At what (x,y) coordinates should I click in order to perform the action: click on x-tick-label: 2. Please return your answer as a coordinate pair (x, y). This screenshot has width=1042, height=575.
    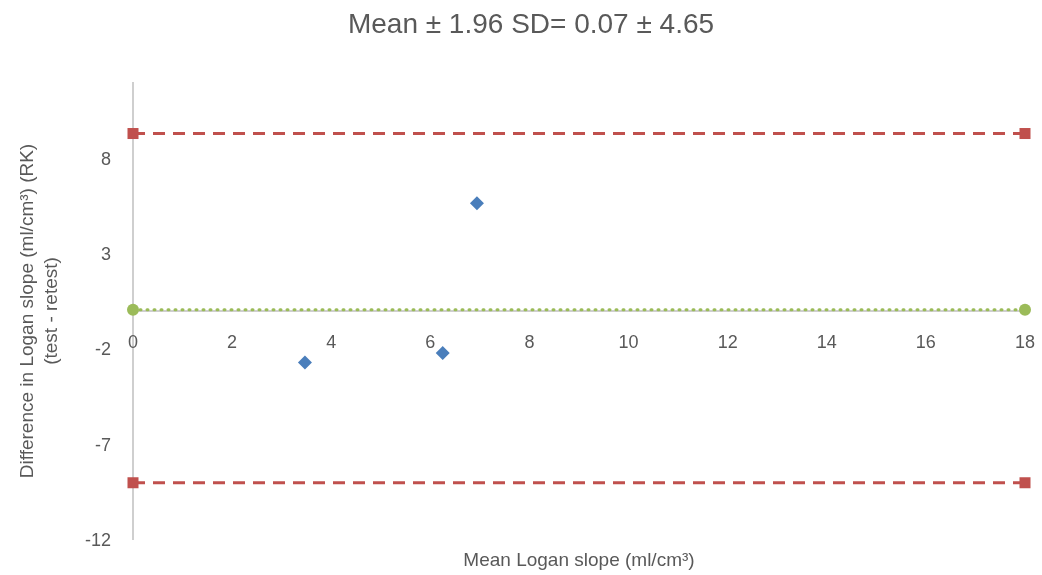
    Looking at the image, I should click on (232, 342).